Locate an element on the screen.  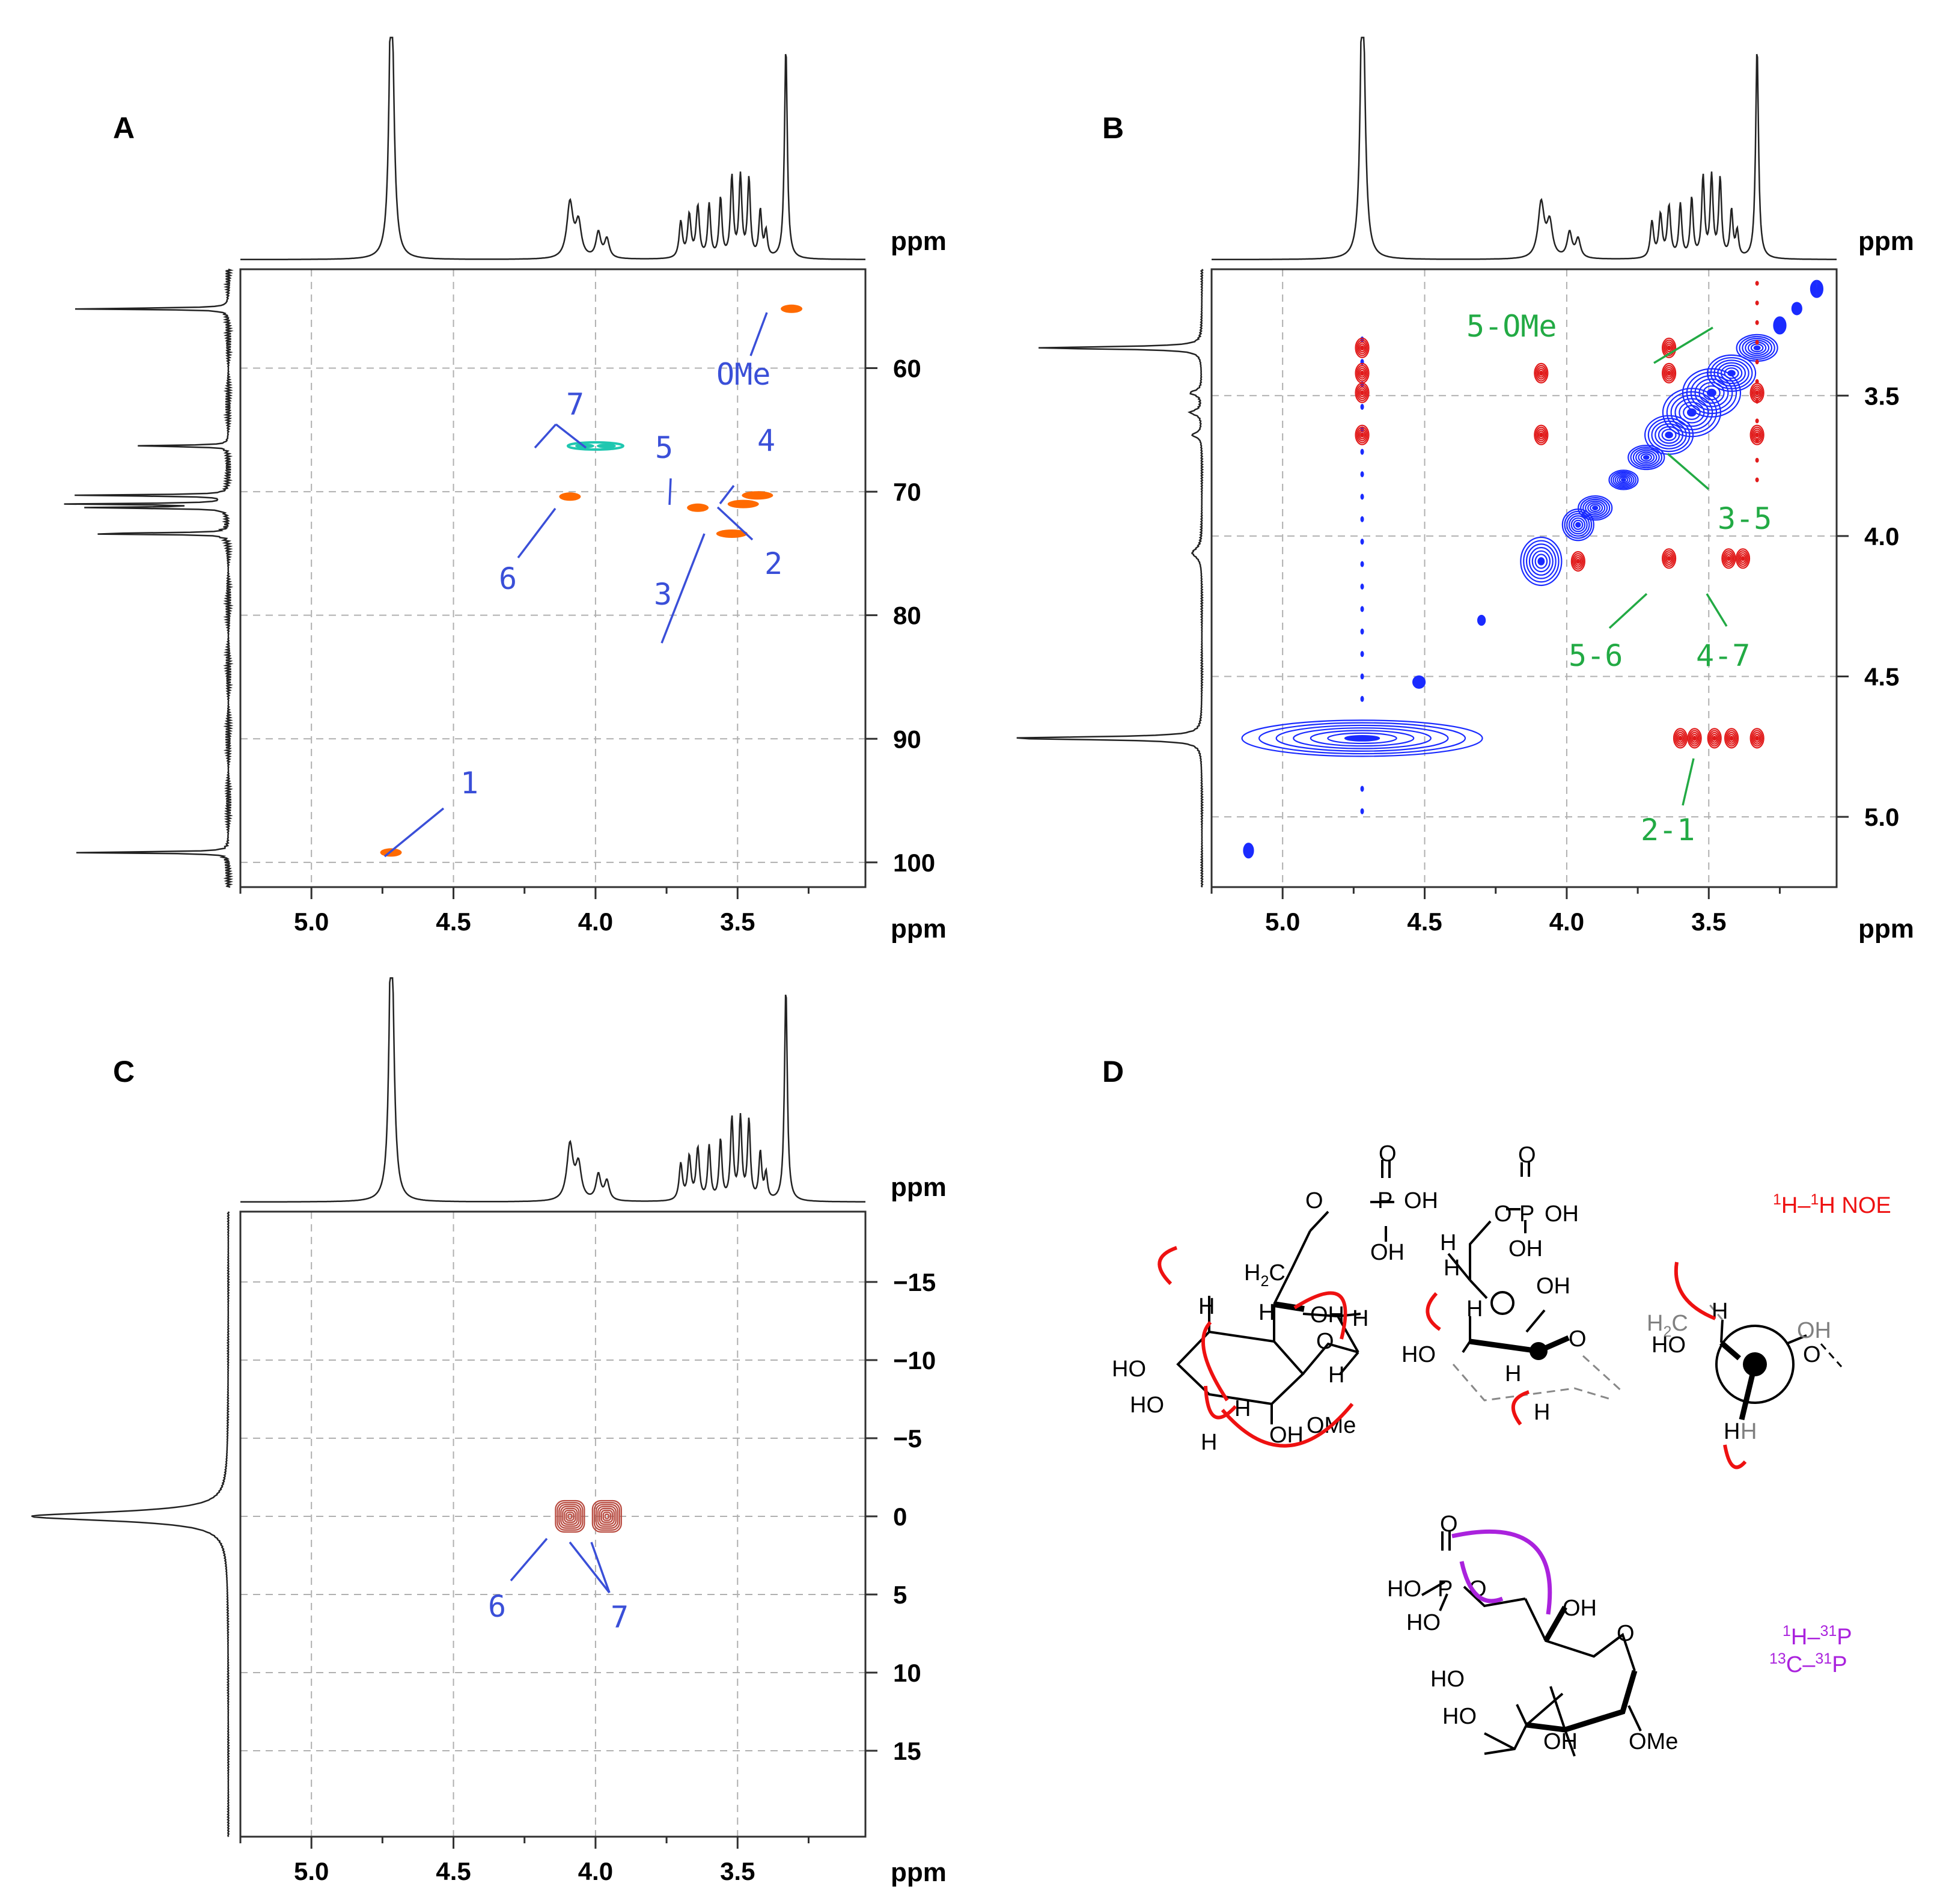
y-tick-label: 80 is located at coordinates (907, 616).